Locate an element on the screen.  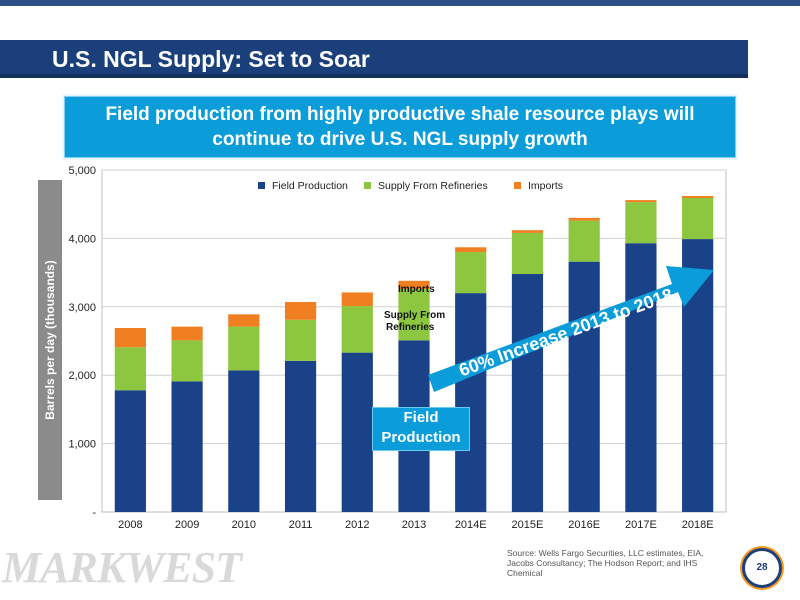
x-tick-label: 2011 is located at coordinates (301, 525).